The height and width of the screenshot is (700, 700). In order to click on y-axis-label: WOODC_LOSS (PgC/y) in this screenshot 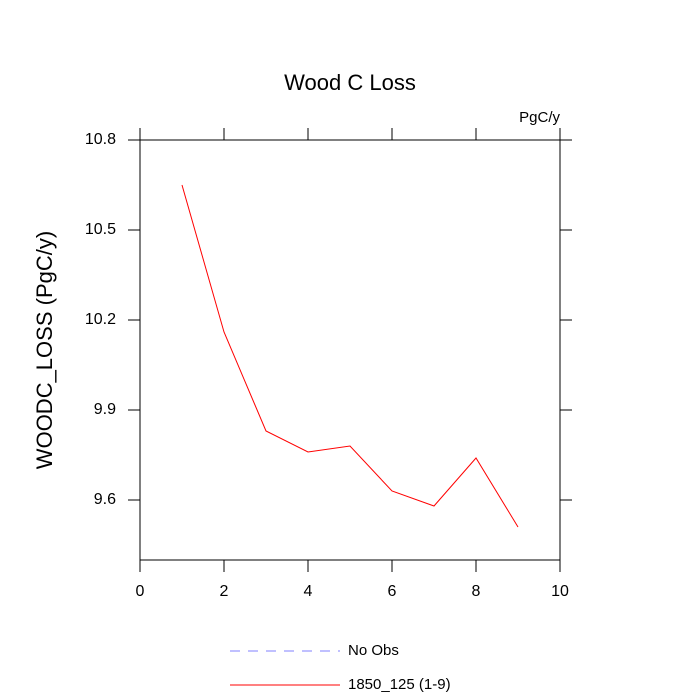, I will do `click(44, 350)`.